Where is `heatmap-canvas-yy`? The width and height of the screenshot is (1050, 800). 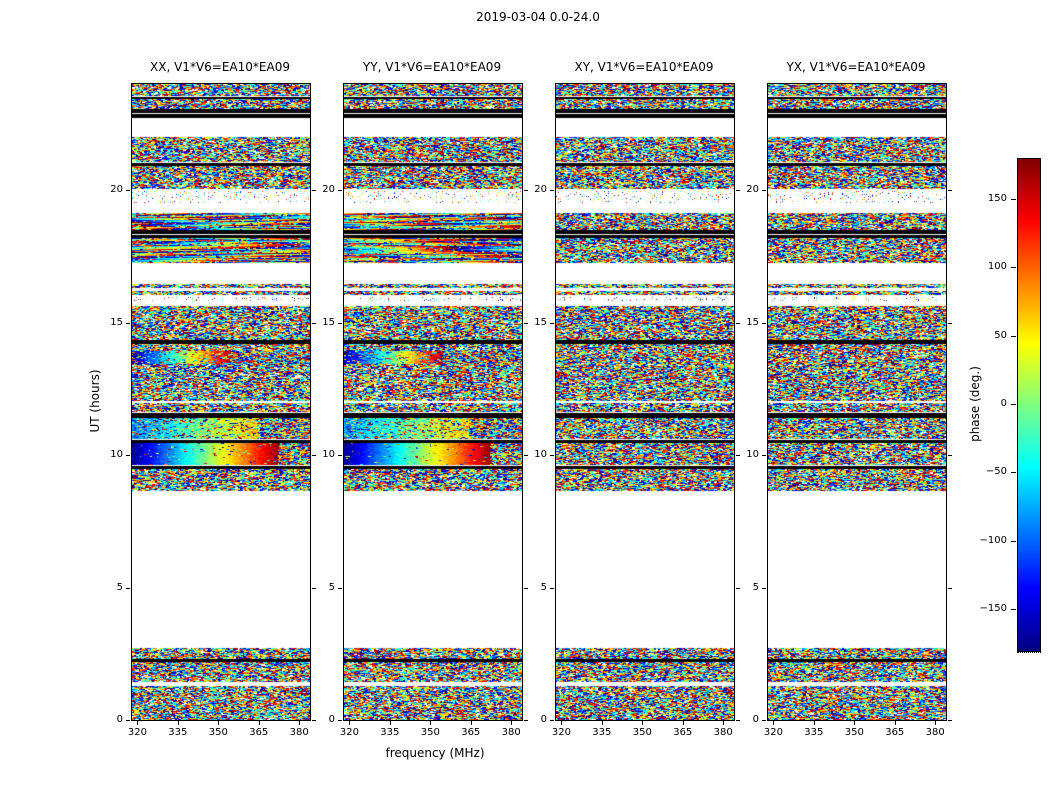
heatmap-canvas-yy is located at coordinates (433, 402).